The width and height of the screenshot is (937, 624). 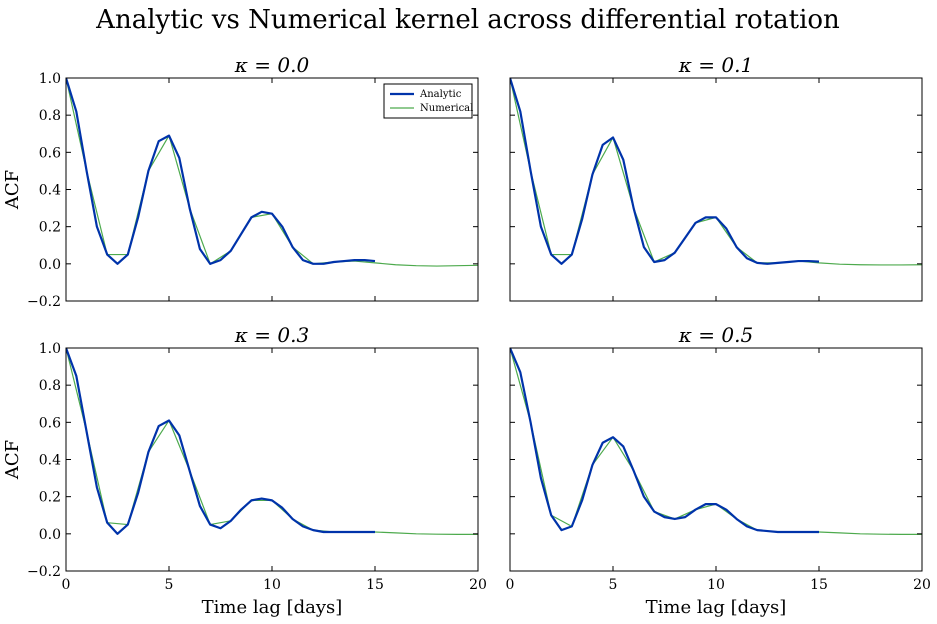 What do you see at coordinates (446, 108) in the screenshot?
I see `legend-numerical-label: Numerical` at bounding box center [446, 108].